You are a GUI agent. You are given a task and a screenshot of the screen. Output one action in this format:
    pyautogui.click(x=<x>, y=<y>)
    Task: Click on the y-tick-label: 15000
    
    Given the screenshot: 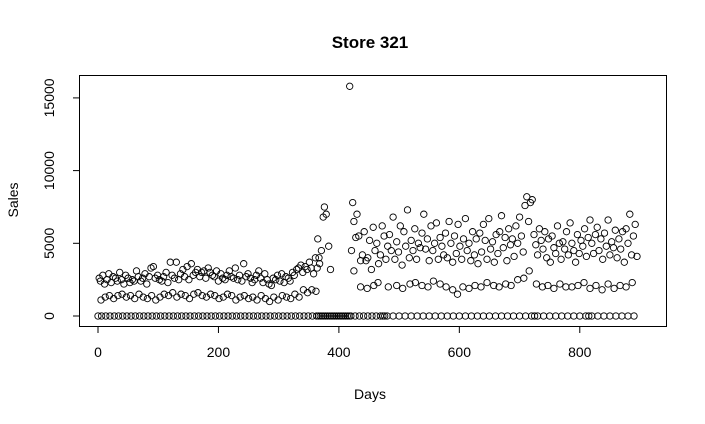 What is the action you would take?
    pyautogui.click(x=49, y=97)
    